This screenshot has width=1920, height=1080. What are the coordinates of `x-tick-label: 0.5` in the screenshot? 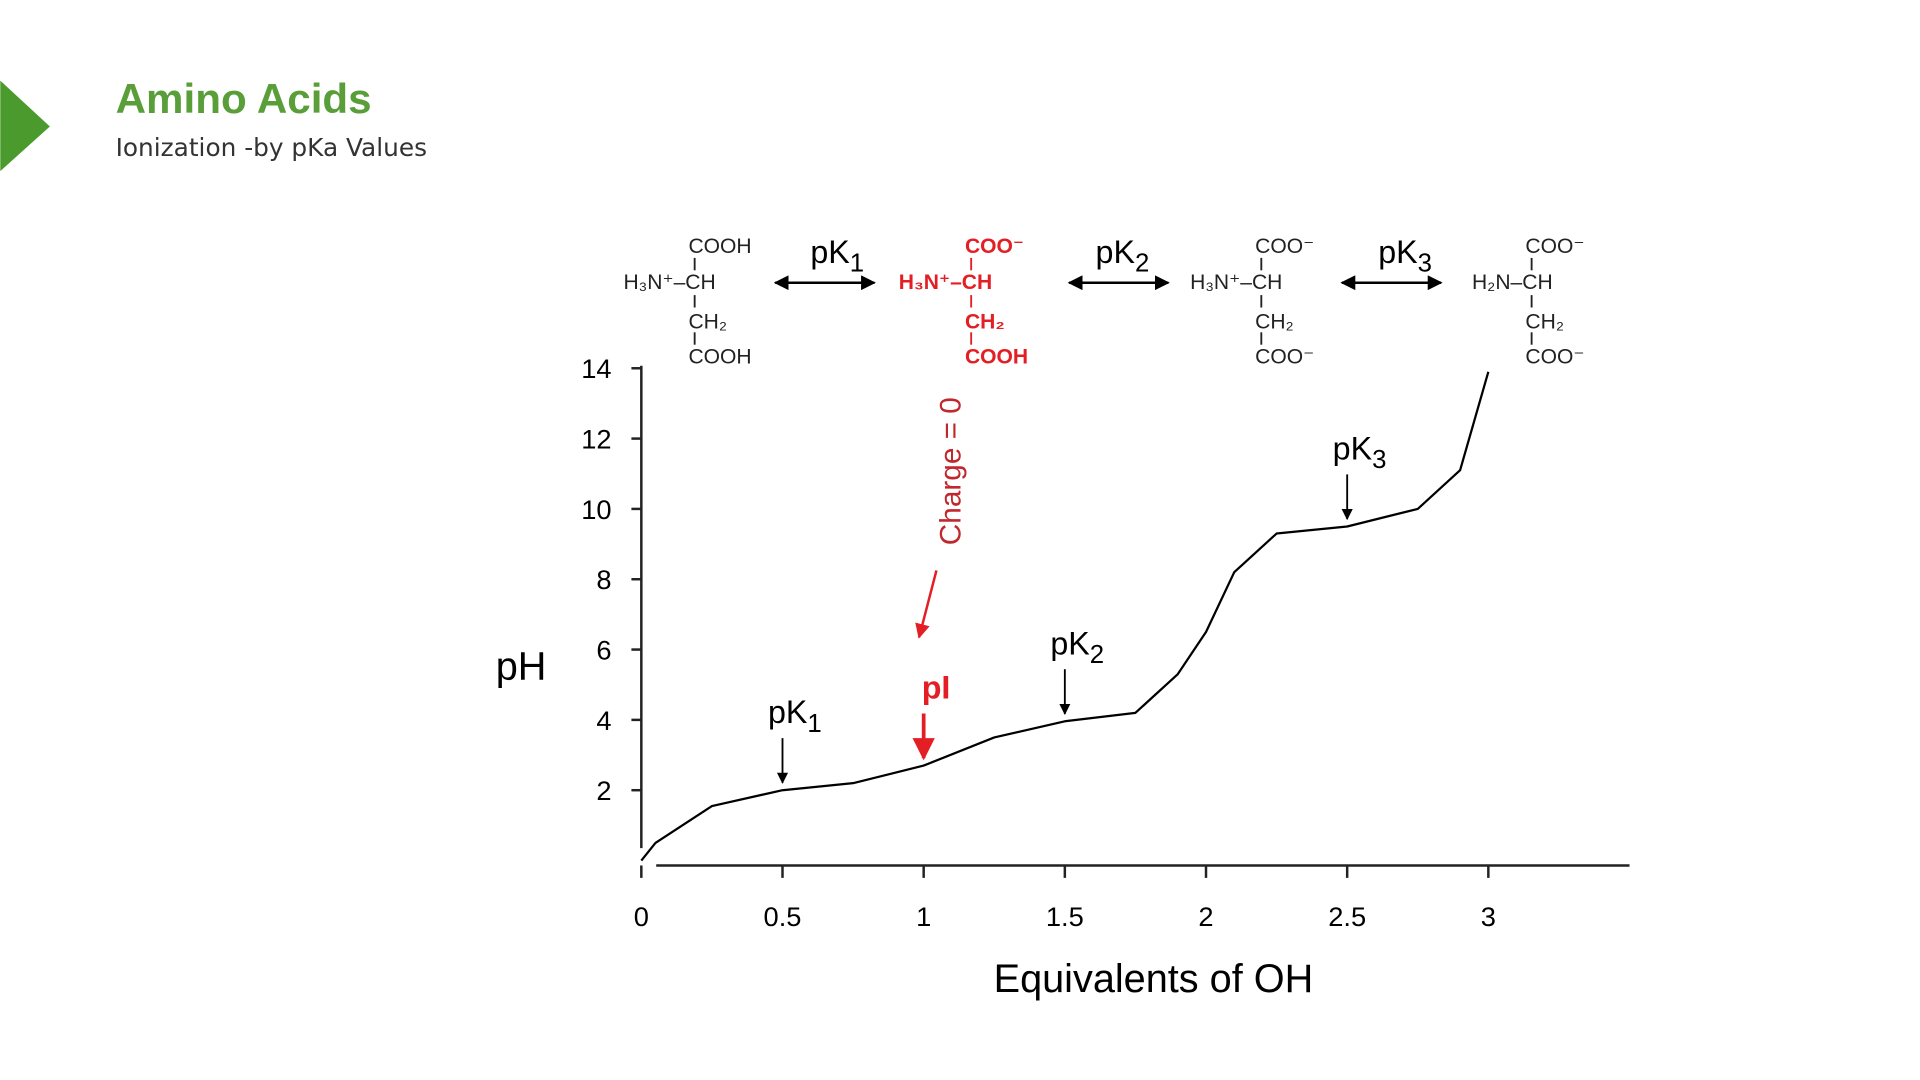 It's located at (783, 916).